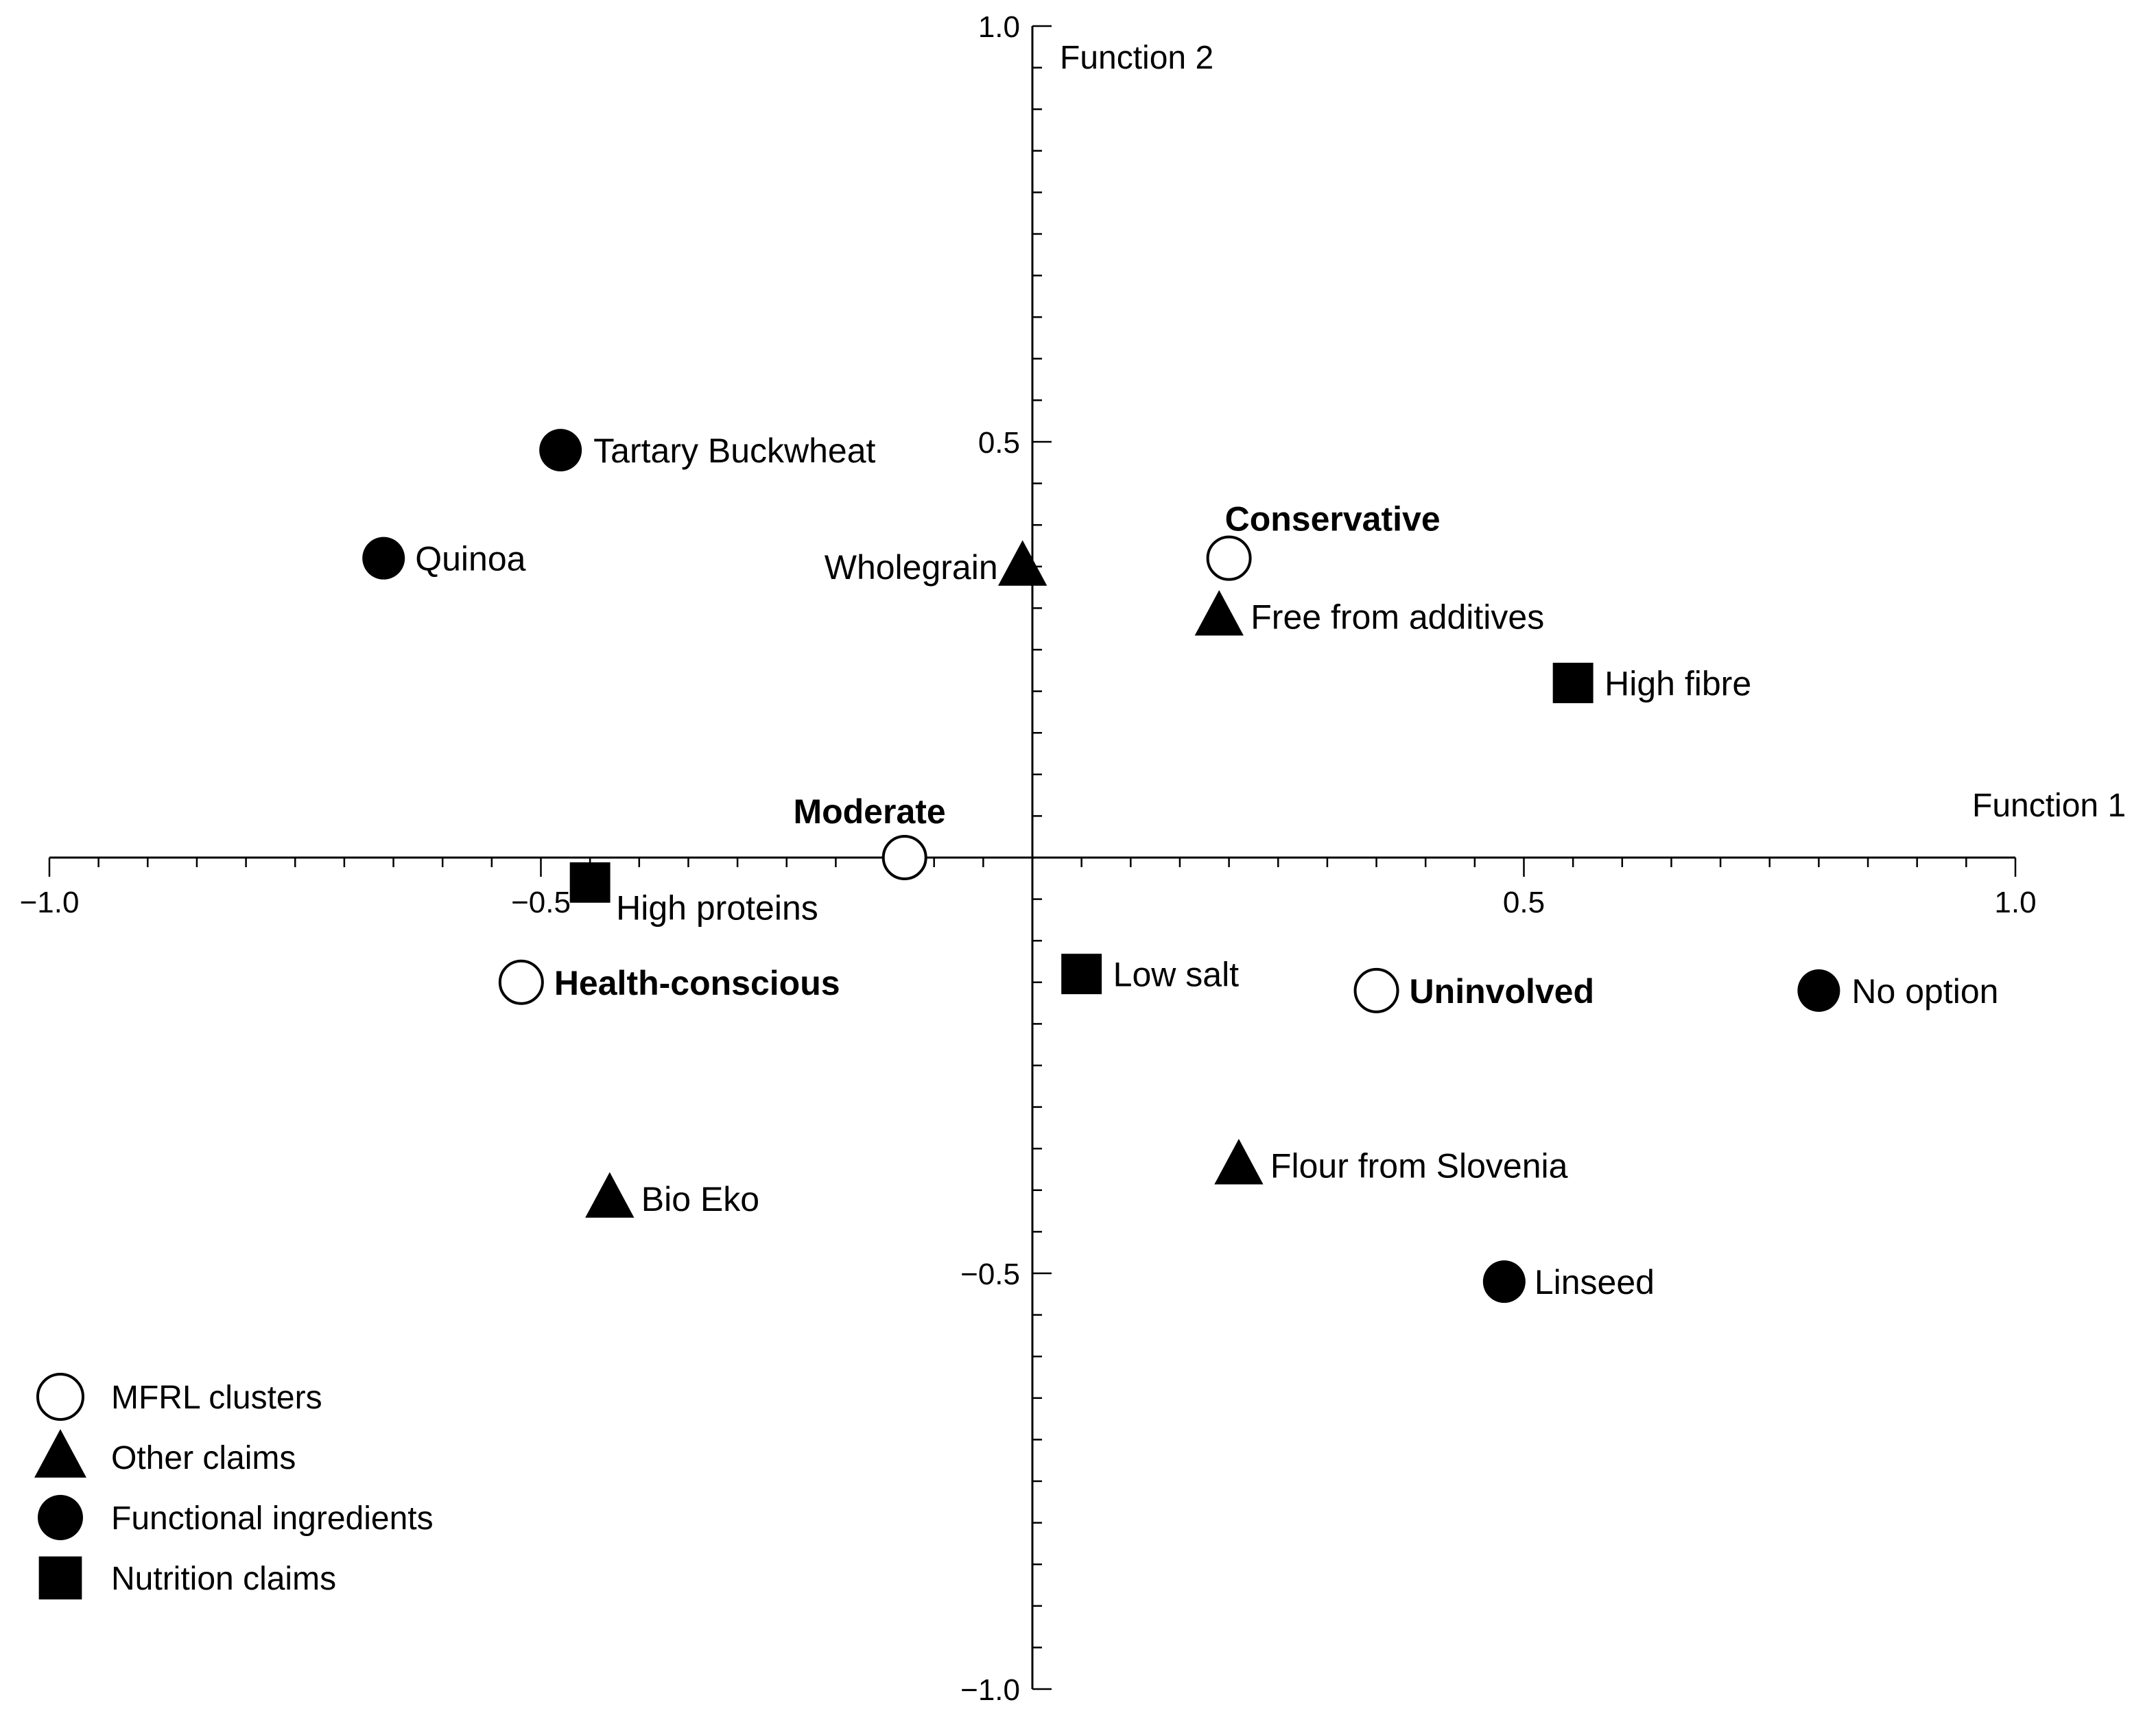 This screenshot has height=1722, width=2156. Describe the element at coordinates (697, 983) in the screenshot. I see `point-label: Health-conscious` at that location.